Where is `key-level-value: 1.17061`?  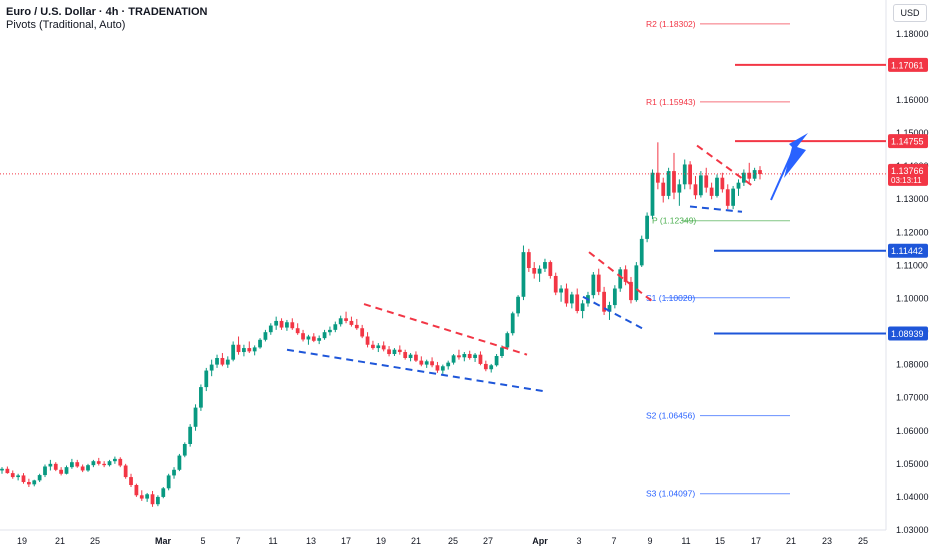 key-level-value: 1.17061 is located at coordinates (907, 65).